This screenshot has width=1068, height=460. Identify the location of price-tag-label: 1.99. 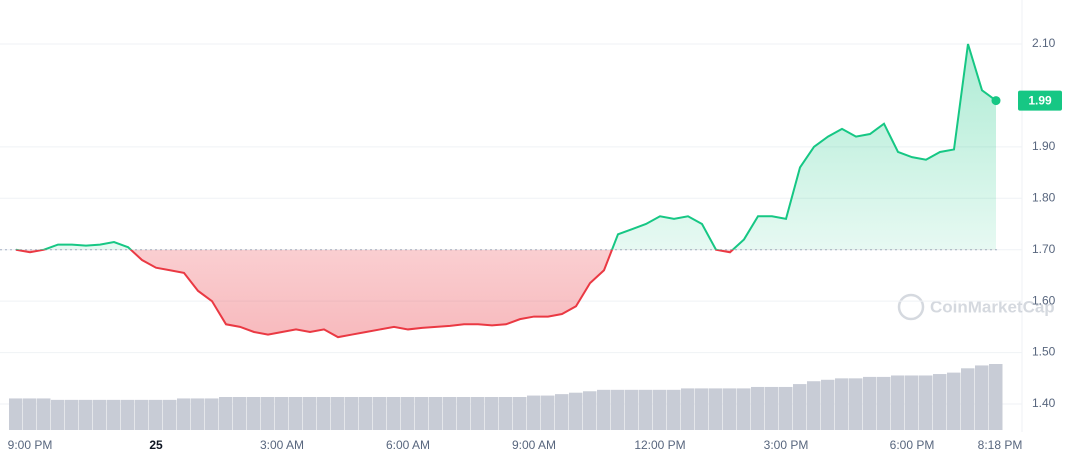
(1040, 101).